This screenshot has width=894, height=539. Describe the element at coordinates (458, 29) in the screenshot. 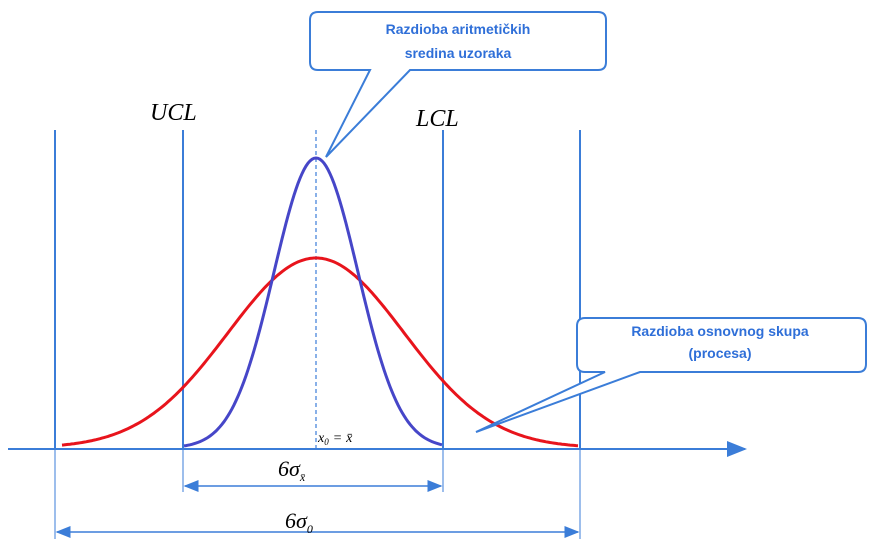

I see `callout-text: Razdioba aritmetičkih` at that location.